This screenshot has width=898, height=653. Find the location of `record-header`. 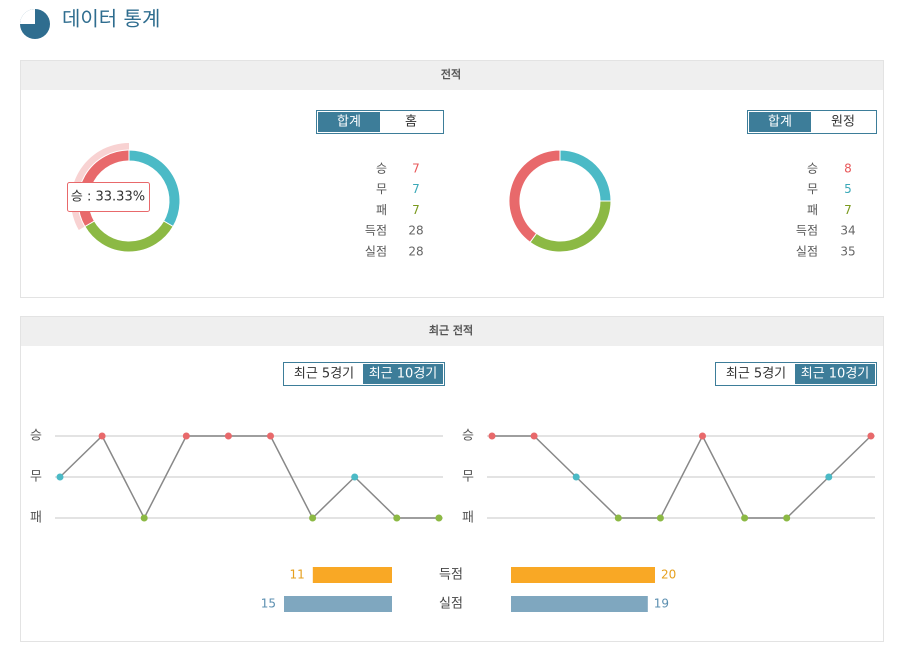

record-header is located at coordinates (452, 75).